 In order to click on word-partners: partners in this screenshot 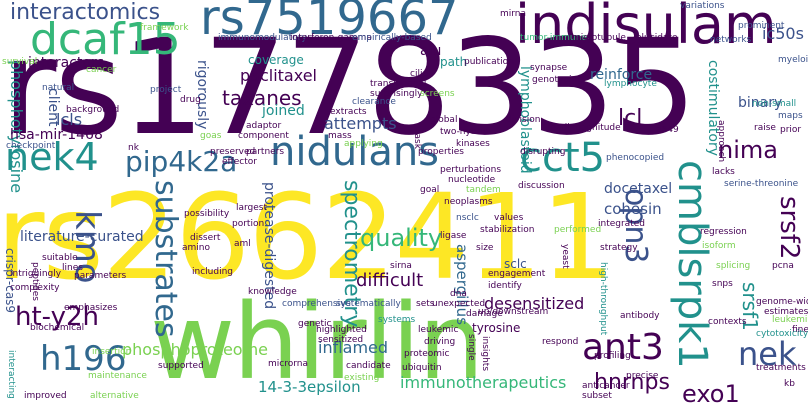, I will do `click(265, 152)`.